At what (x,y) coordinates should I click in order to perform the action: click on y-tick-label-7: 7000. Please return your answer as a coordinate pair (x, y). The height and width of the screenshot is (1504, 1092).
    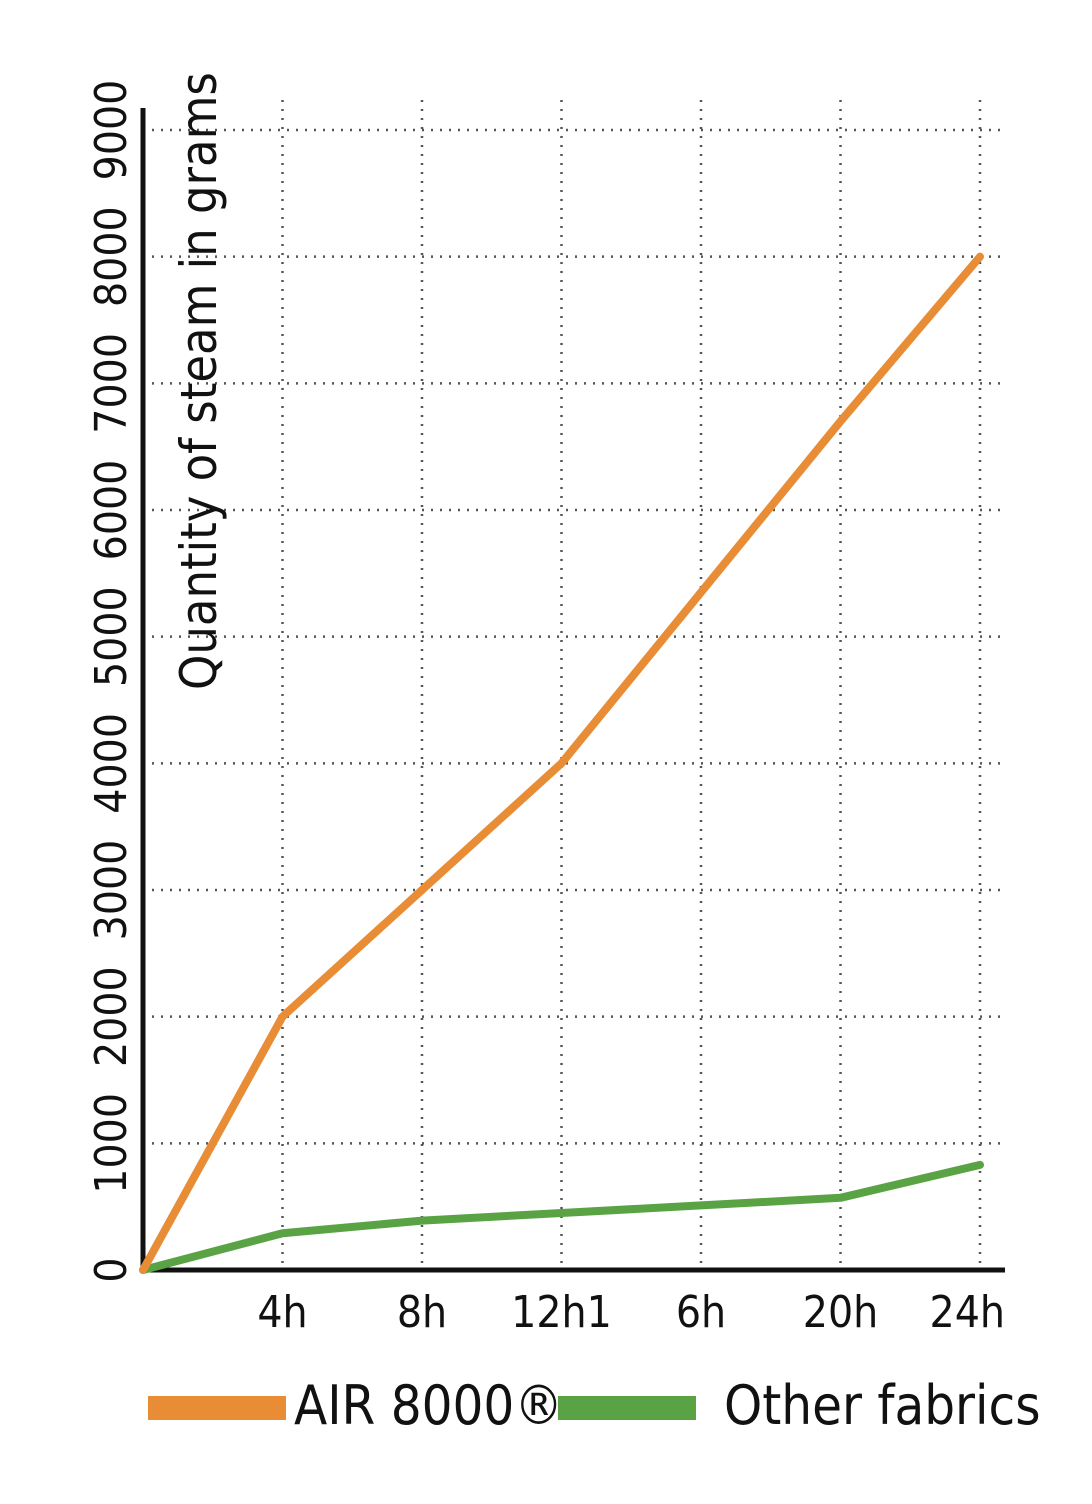
    Looking at the image, I should click on (111, 383).